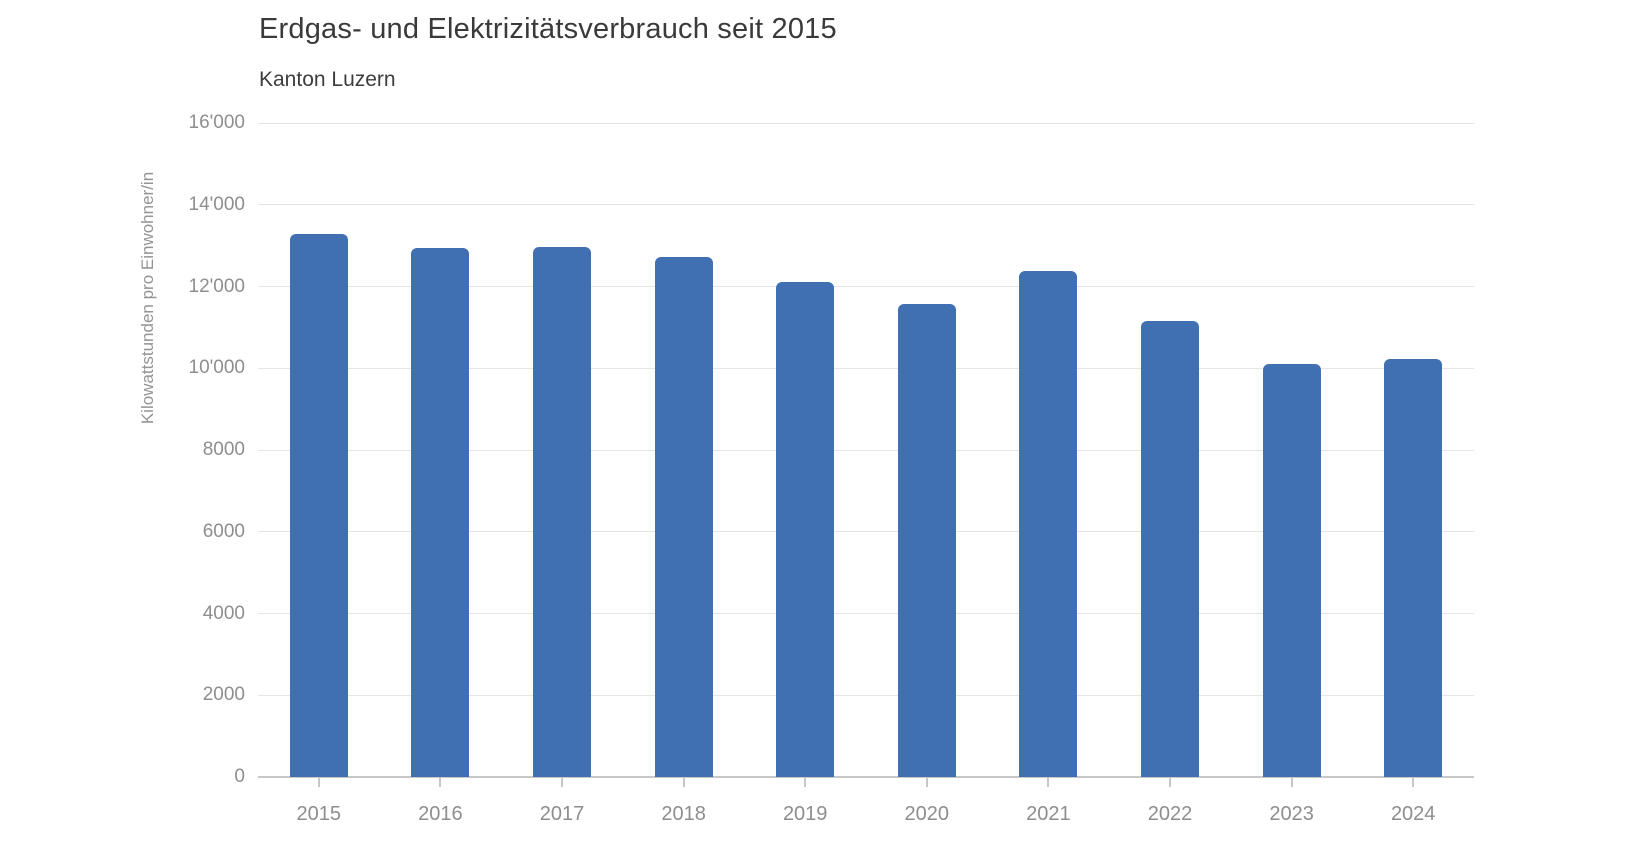 This screenshot has height=865, width=1648. I want to click on y-tick-label: 8000, so click(223, 449).